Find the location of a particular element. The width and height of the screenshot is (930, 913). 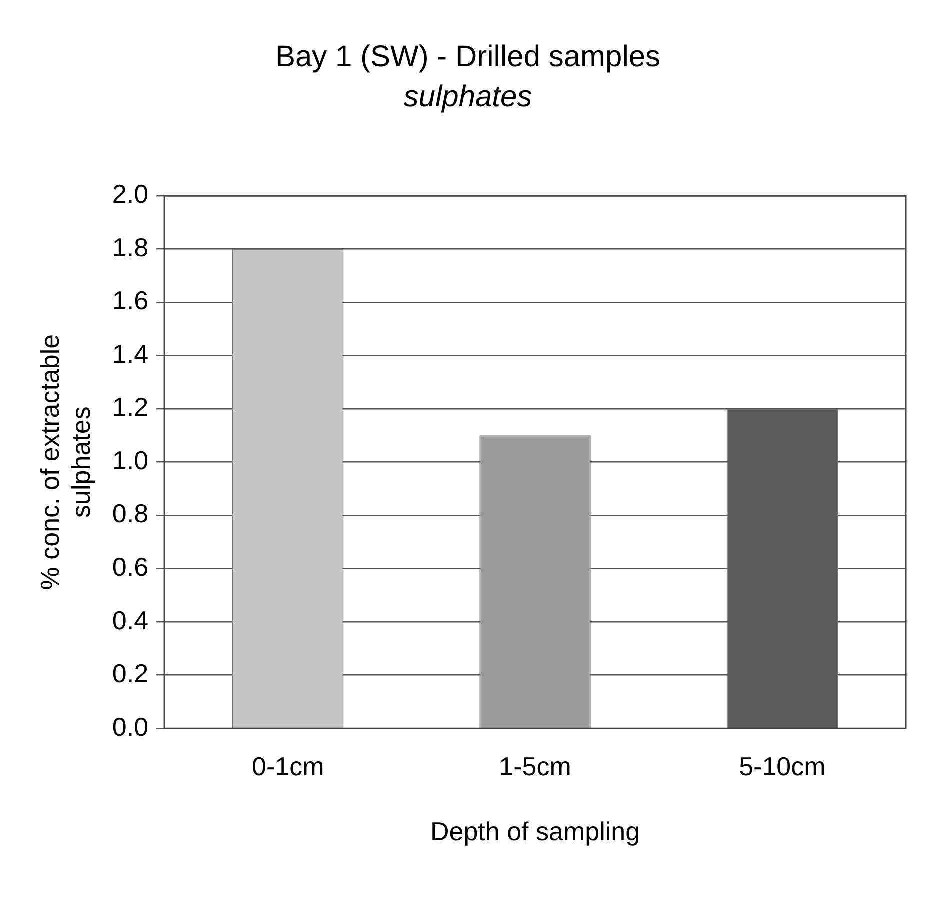

x-tick-label: 1-5cm is located at coordinates (535, 766).